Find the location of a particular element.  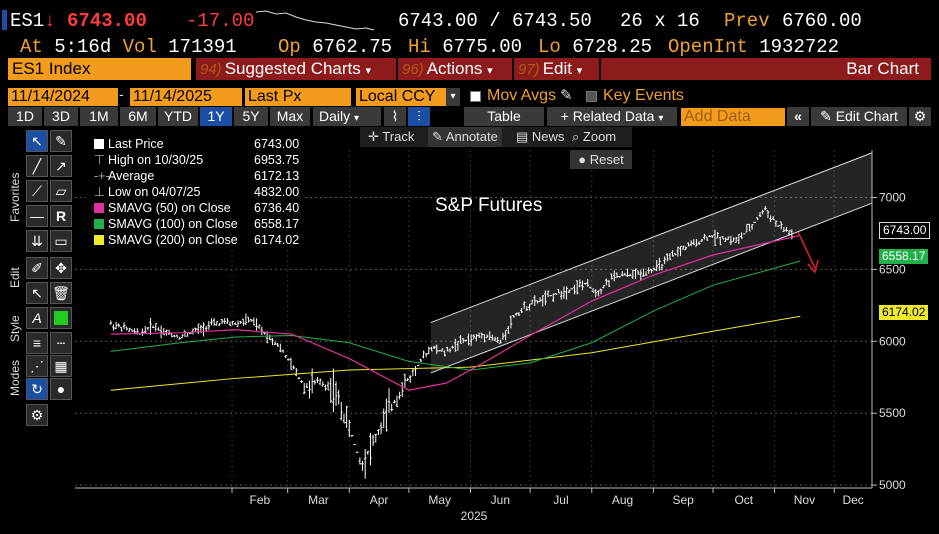

legend-row: -+-Average is located at coordinates (124, 176).